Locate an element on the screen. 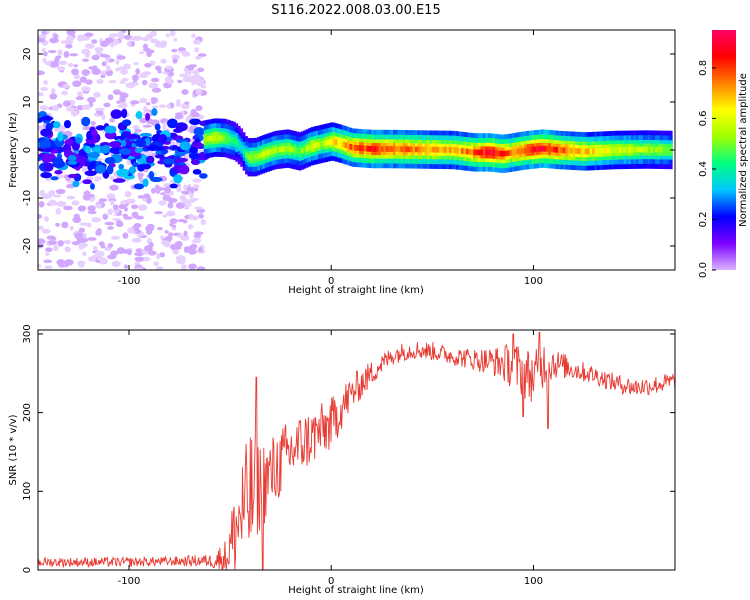  spectrogram-ridge is located at coordinates (438, 147).